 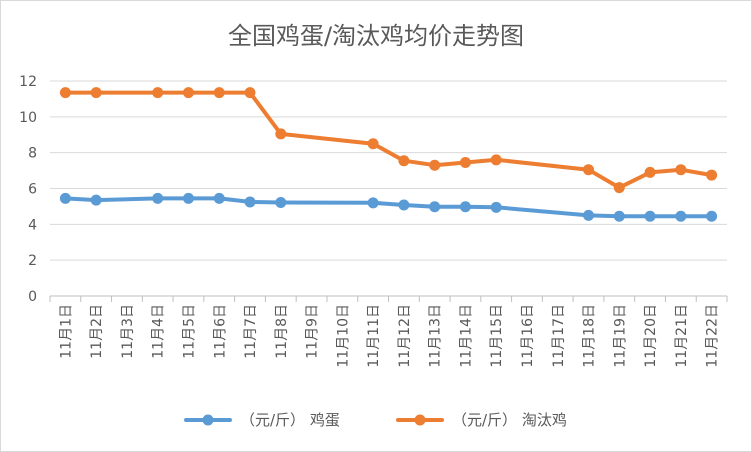 What do you see at coordinates (651, 336) in the screenshot?
I see `x-tick-label: 11月20日` at bounding box center [651, 336].